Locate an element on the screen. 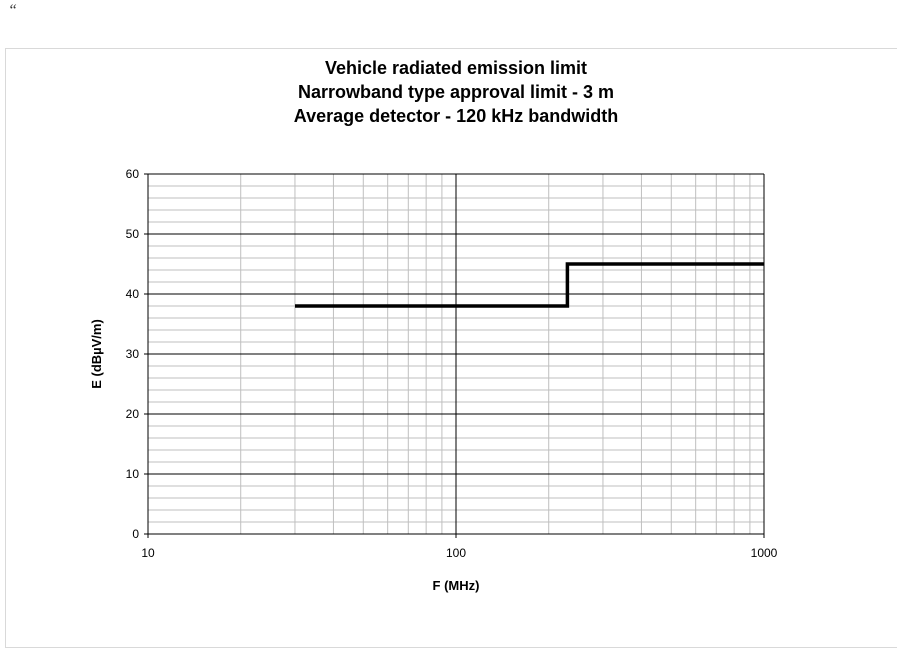 The image size is (897, 648). y-tick-label: 50 is located at coordinates (133, 234).